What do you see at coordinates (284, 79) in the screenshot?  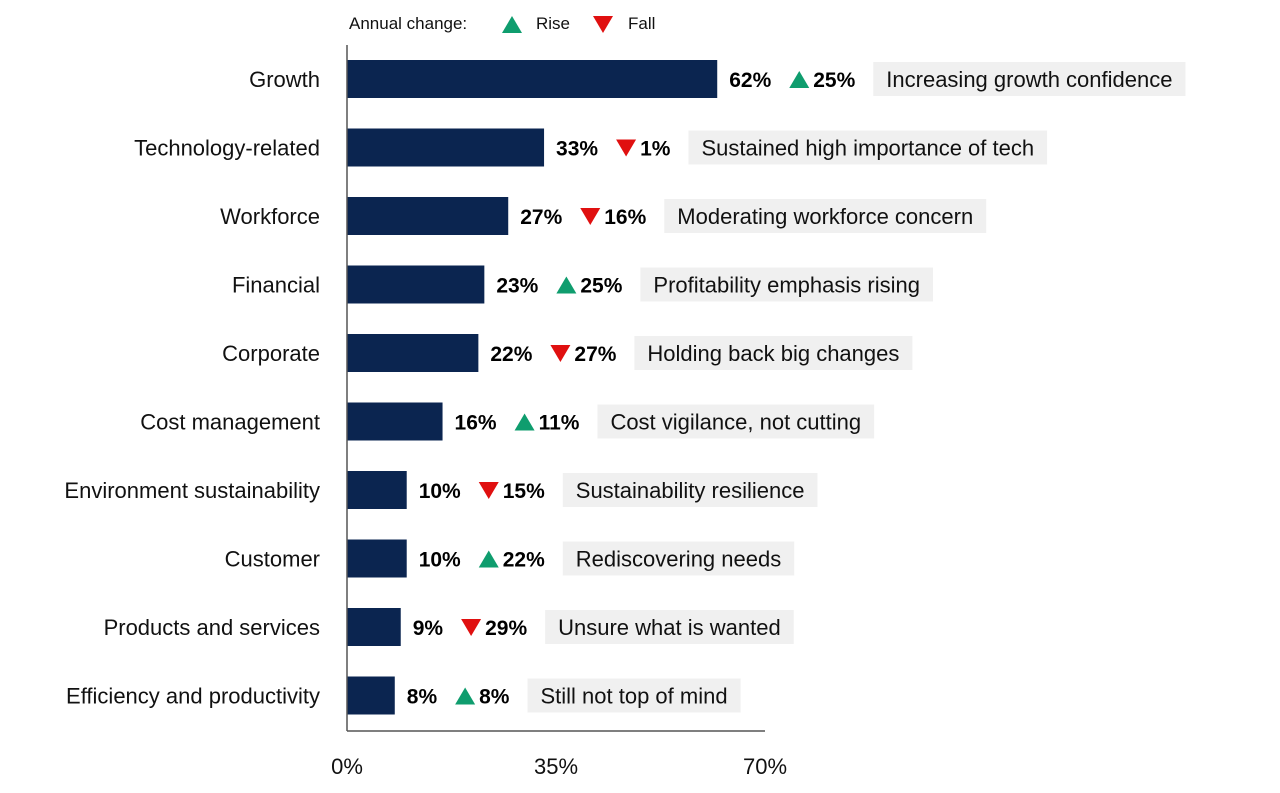 I see `category-label: Growth` at bounding box center [284, 79].